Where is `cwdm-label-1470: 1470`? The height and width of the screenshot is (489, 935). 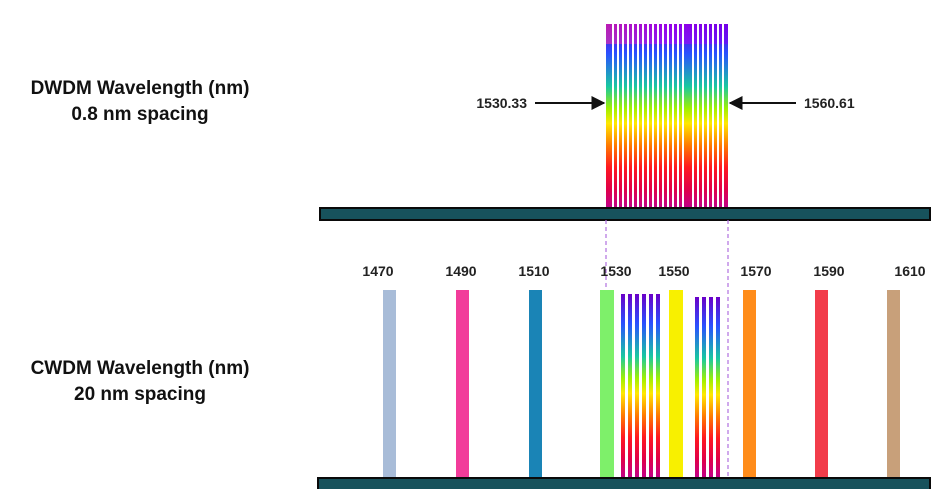
cwdm-label-1470: 1470 is located at coordinates (377, 271).